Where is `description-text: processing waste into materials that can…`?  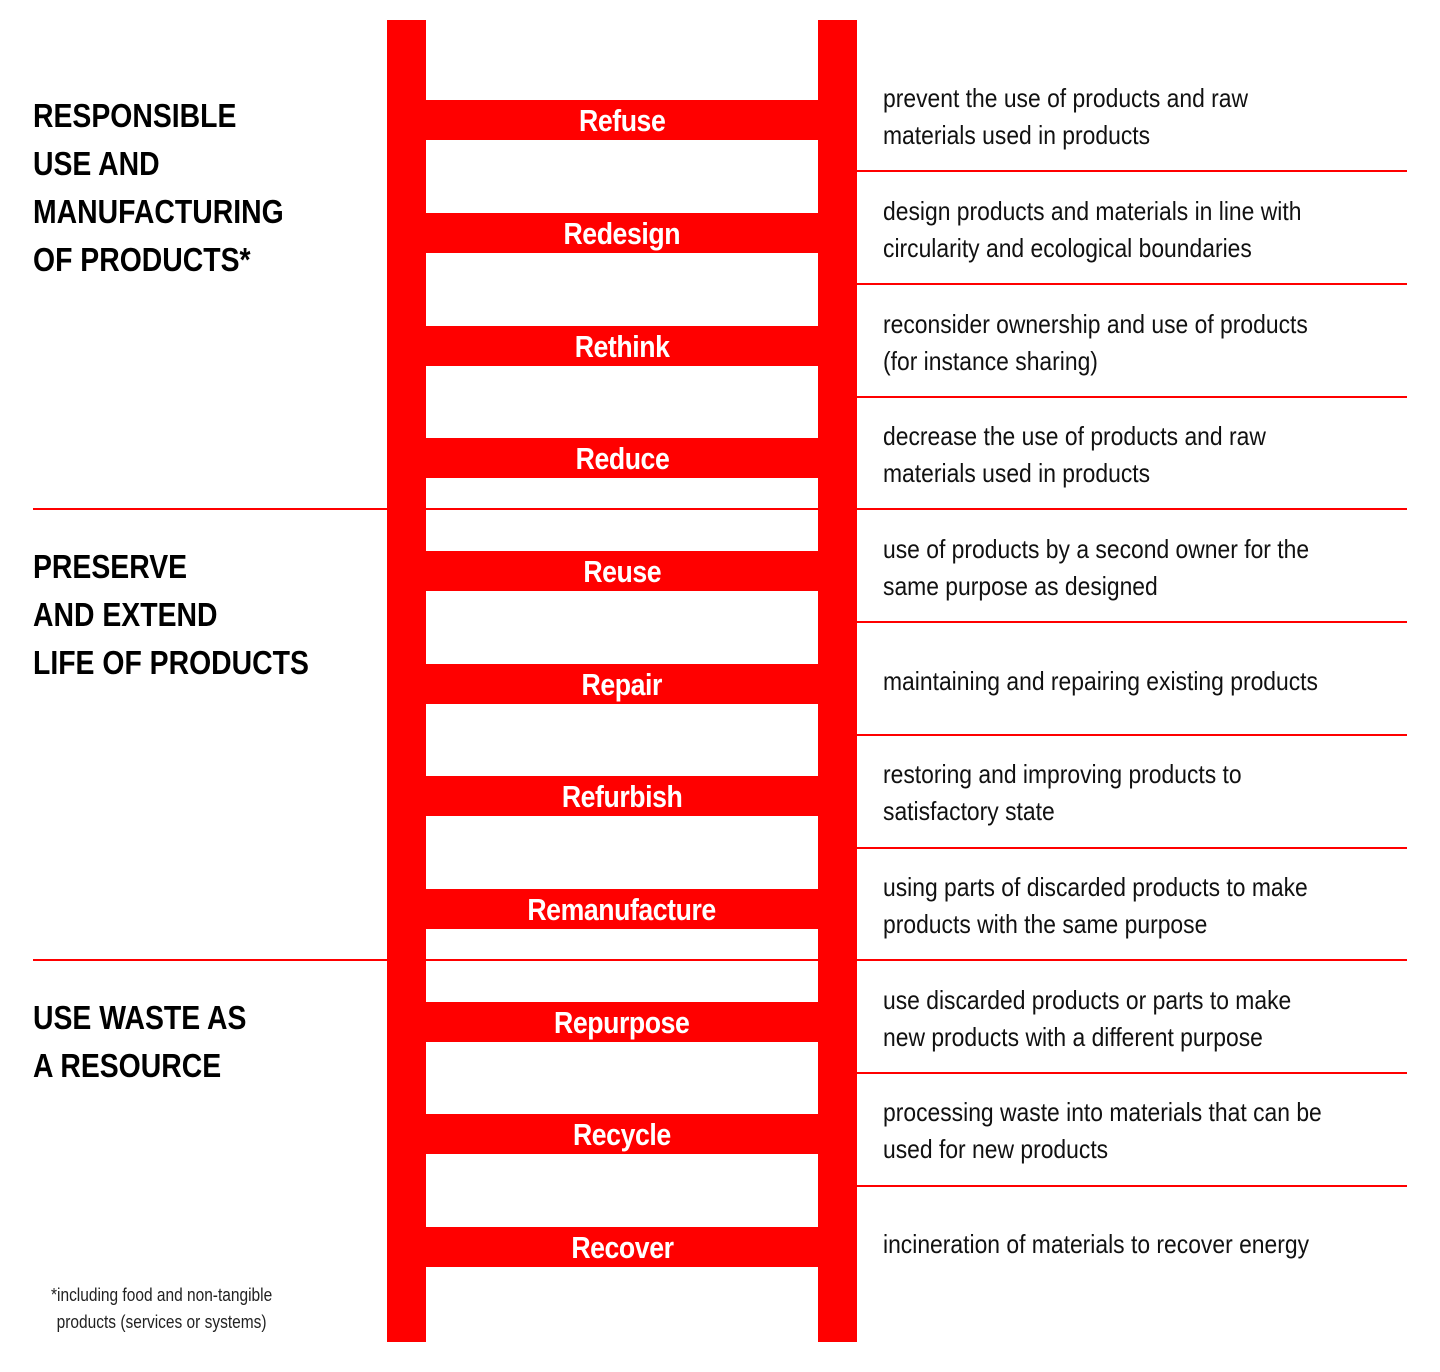
description-text: processing waste into materials that can… is located at coordinates (1102, 1130).